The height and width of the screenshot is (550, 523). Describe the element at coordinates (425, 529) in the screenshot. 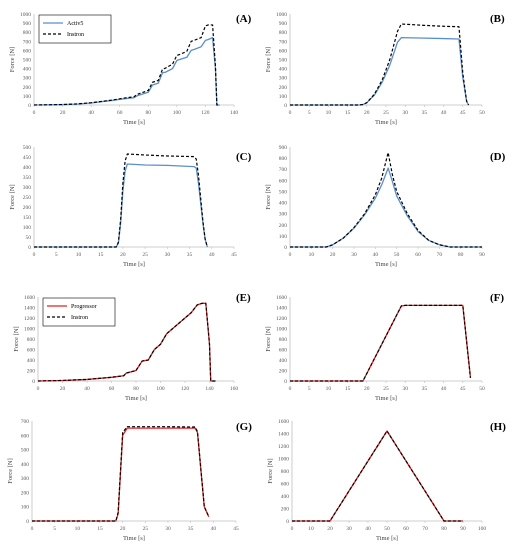

I see `x-tick-label: 70` at that location.